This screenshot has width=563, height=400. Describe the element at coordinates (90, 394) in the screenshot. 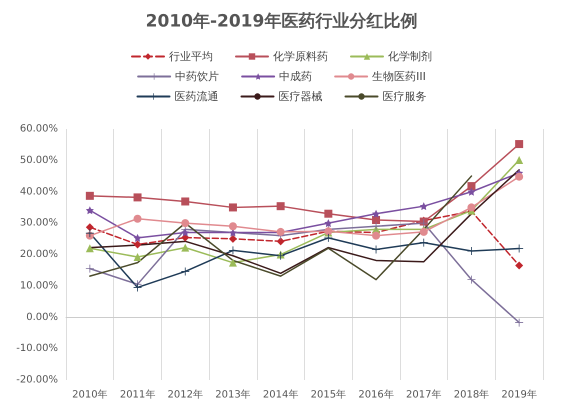

I see `x-tick-label: 2010年` at that location.